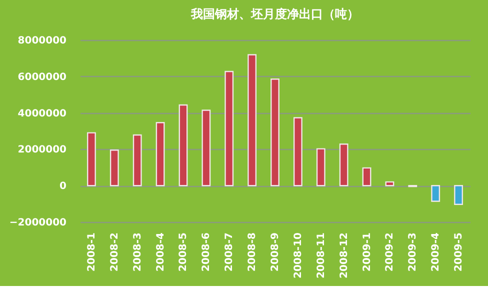 The width and height of the screenshot is (488, 294). Describe the element at coordinates (436, 252) in the screenshot. I see `x-tick-label: 2009-4` at that location.